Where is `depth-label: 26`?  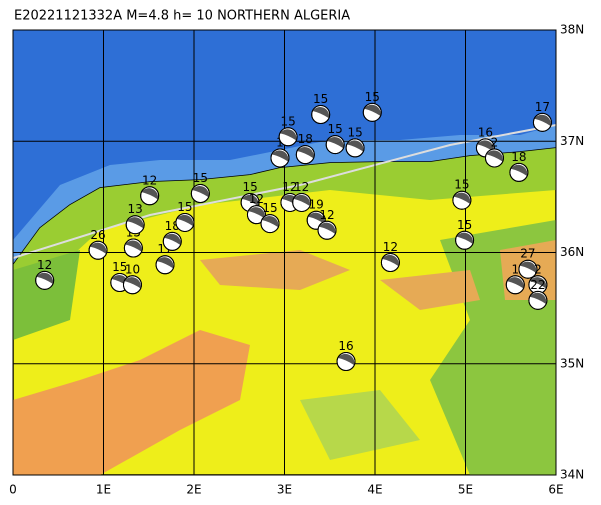 depth-label: 26 is located at coordinates (97, 235).